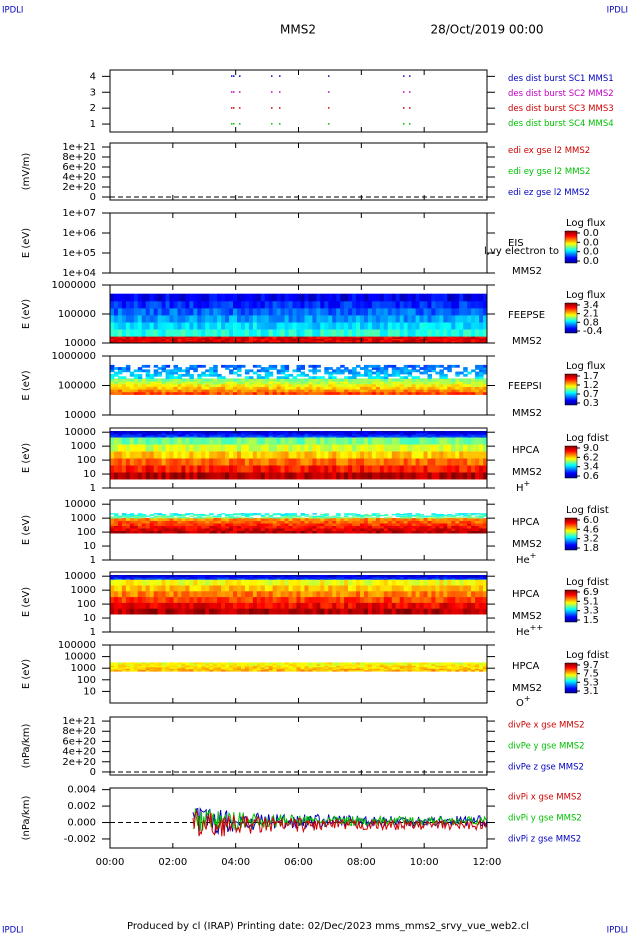  What do you see at coordinates (527, 472) in the screenshot?
I see `spacecraft: MMS2` at bounding box center [527, 472].